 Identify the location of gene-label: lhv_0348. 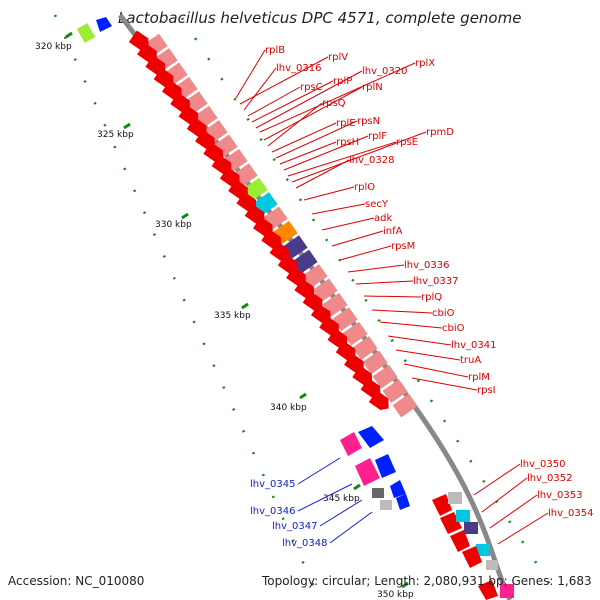
(304, 543).